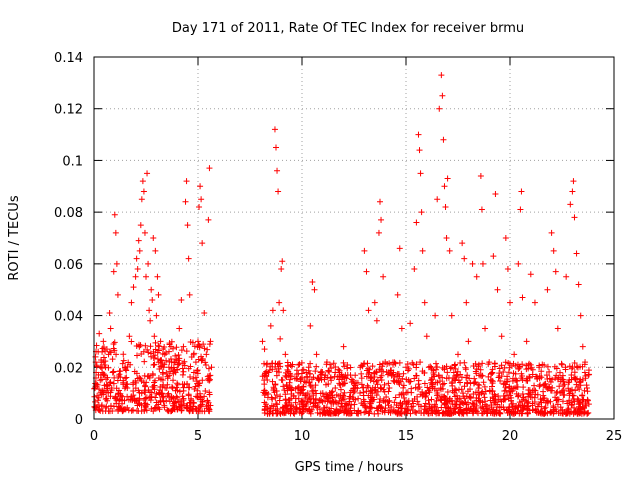 This screenshot has width=640, height=480. What do you see at coordinates (349, 467) in the screenshot?
I see `x-axis-label: GPS time / hours` at bounding box center [349, 467].